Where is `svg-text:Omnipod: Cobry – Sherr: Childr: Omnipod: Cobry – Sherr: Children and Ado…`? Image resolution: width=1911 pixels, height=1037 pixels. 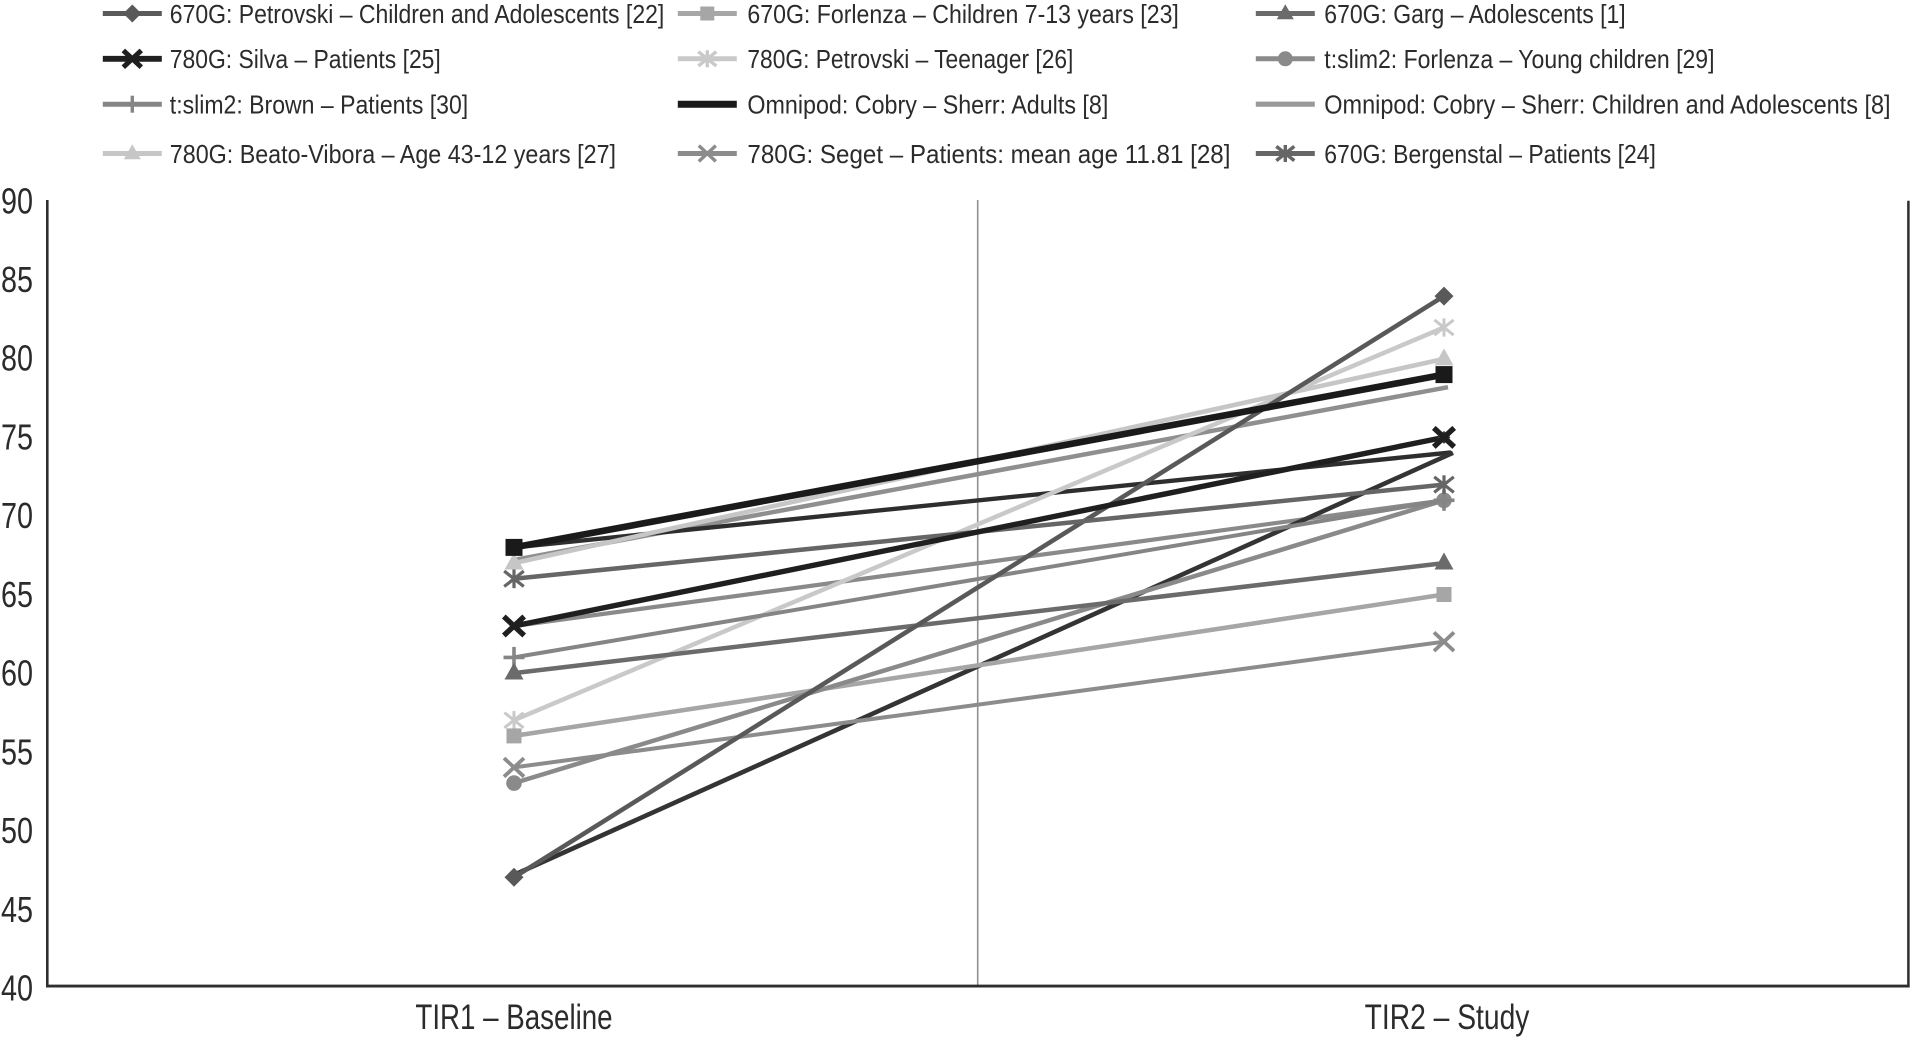
svg-text:Omnipod: Cobry – Sherr: Childr: Omnipod: Cobry – Sherr: Children and Ado… is located at coordinates (1607, 106).